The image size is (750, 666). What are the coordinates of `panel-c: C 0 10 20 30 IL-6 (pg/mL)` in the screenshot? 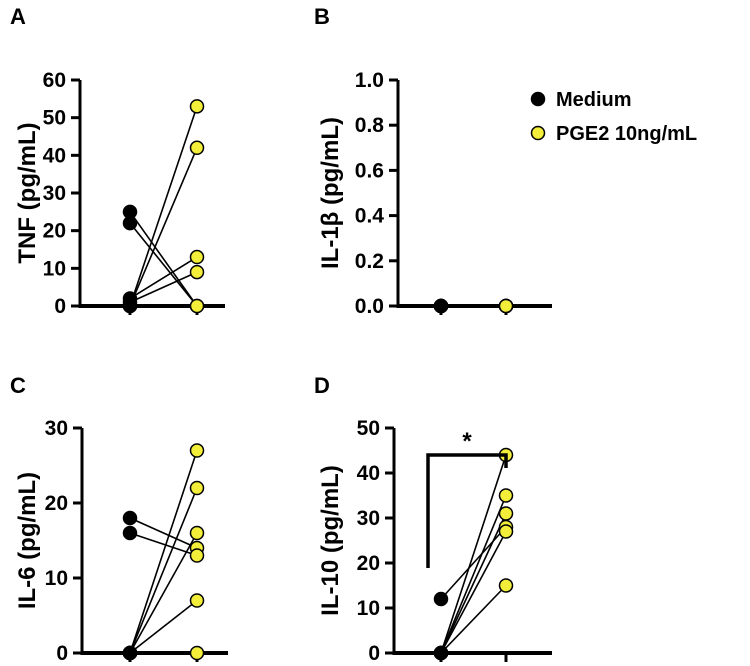 It's located at (119, 519).